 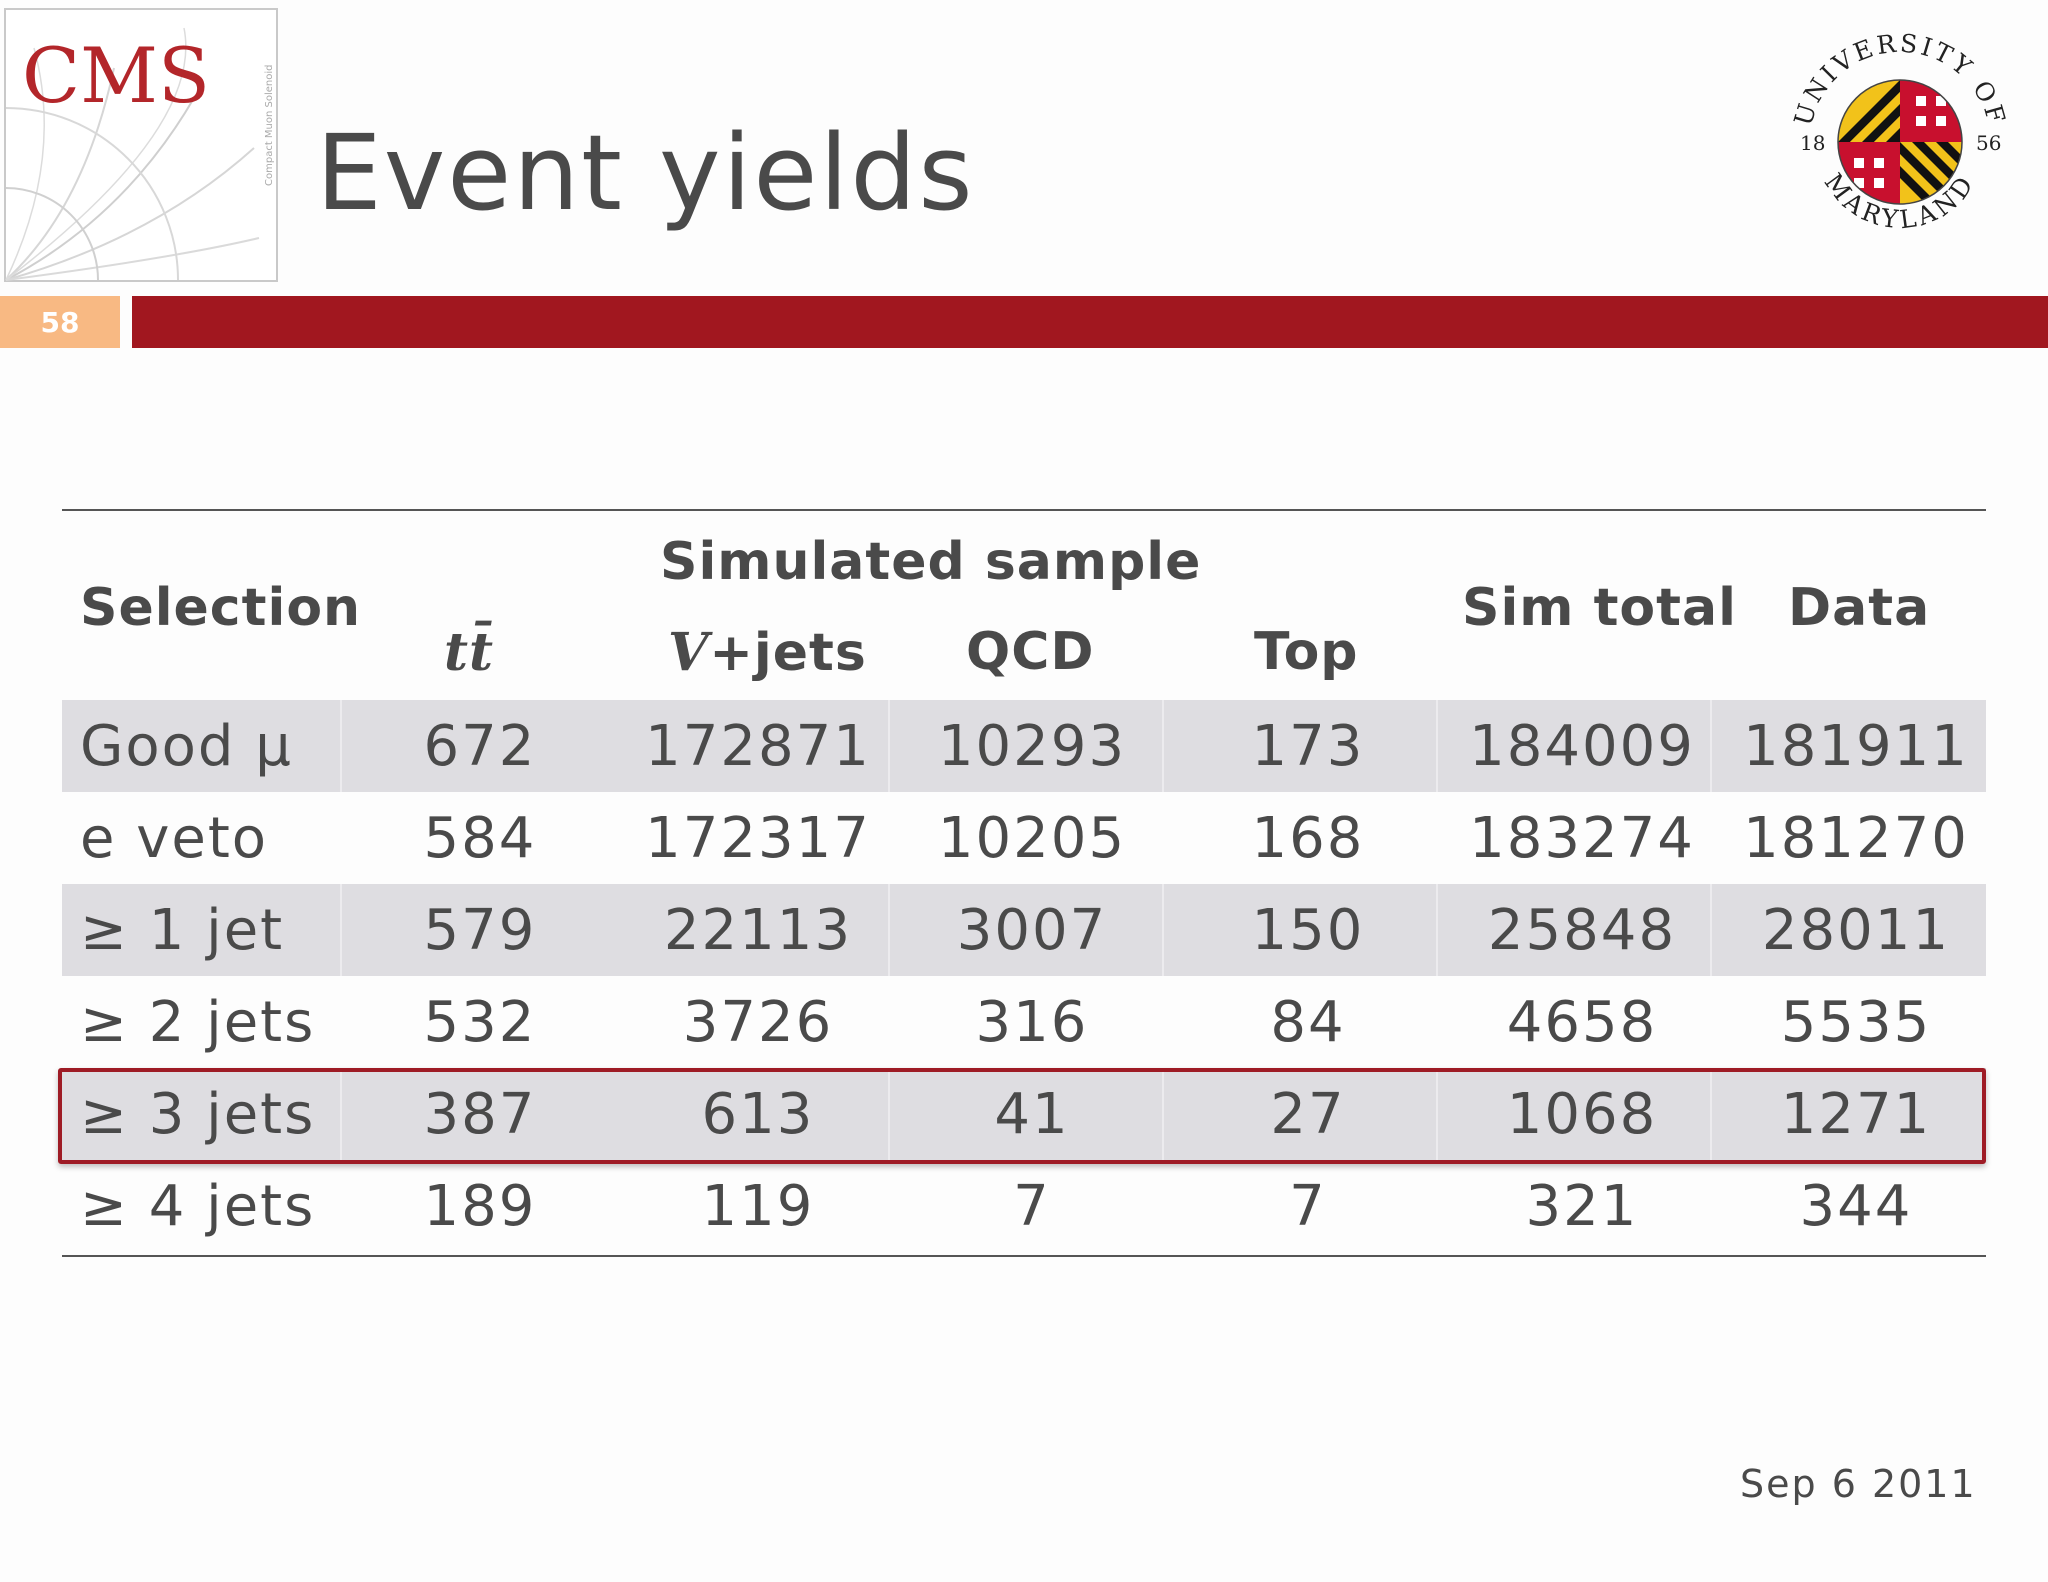 I want to click on cms-logo-graphic: CMS Compact Muon Solenoid, so click(x=141, y=145).